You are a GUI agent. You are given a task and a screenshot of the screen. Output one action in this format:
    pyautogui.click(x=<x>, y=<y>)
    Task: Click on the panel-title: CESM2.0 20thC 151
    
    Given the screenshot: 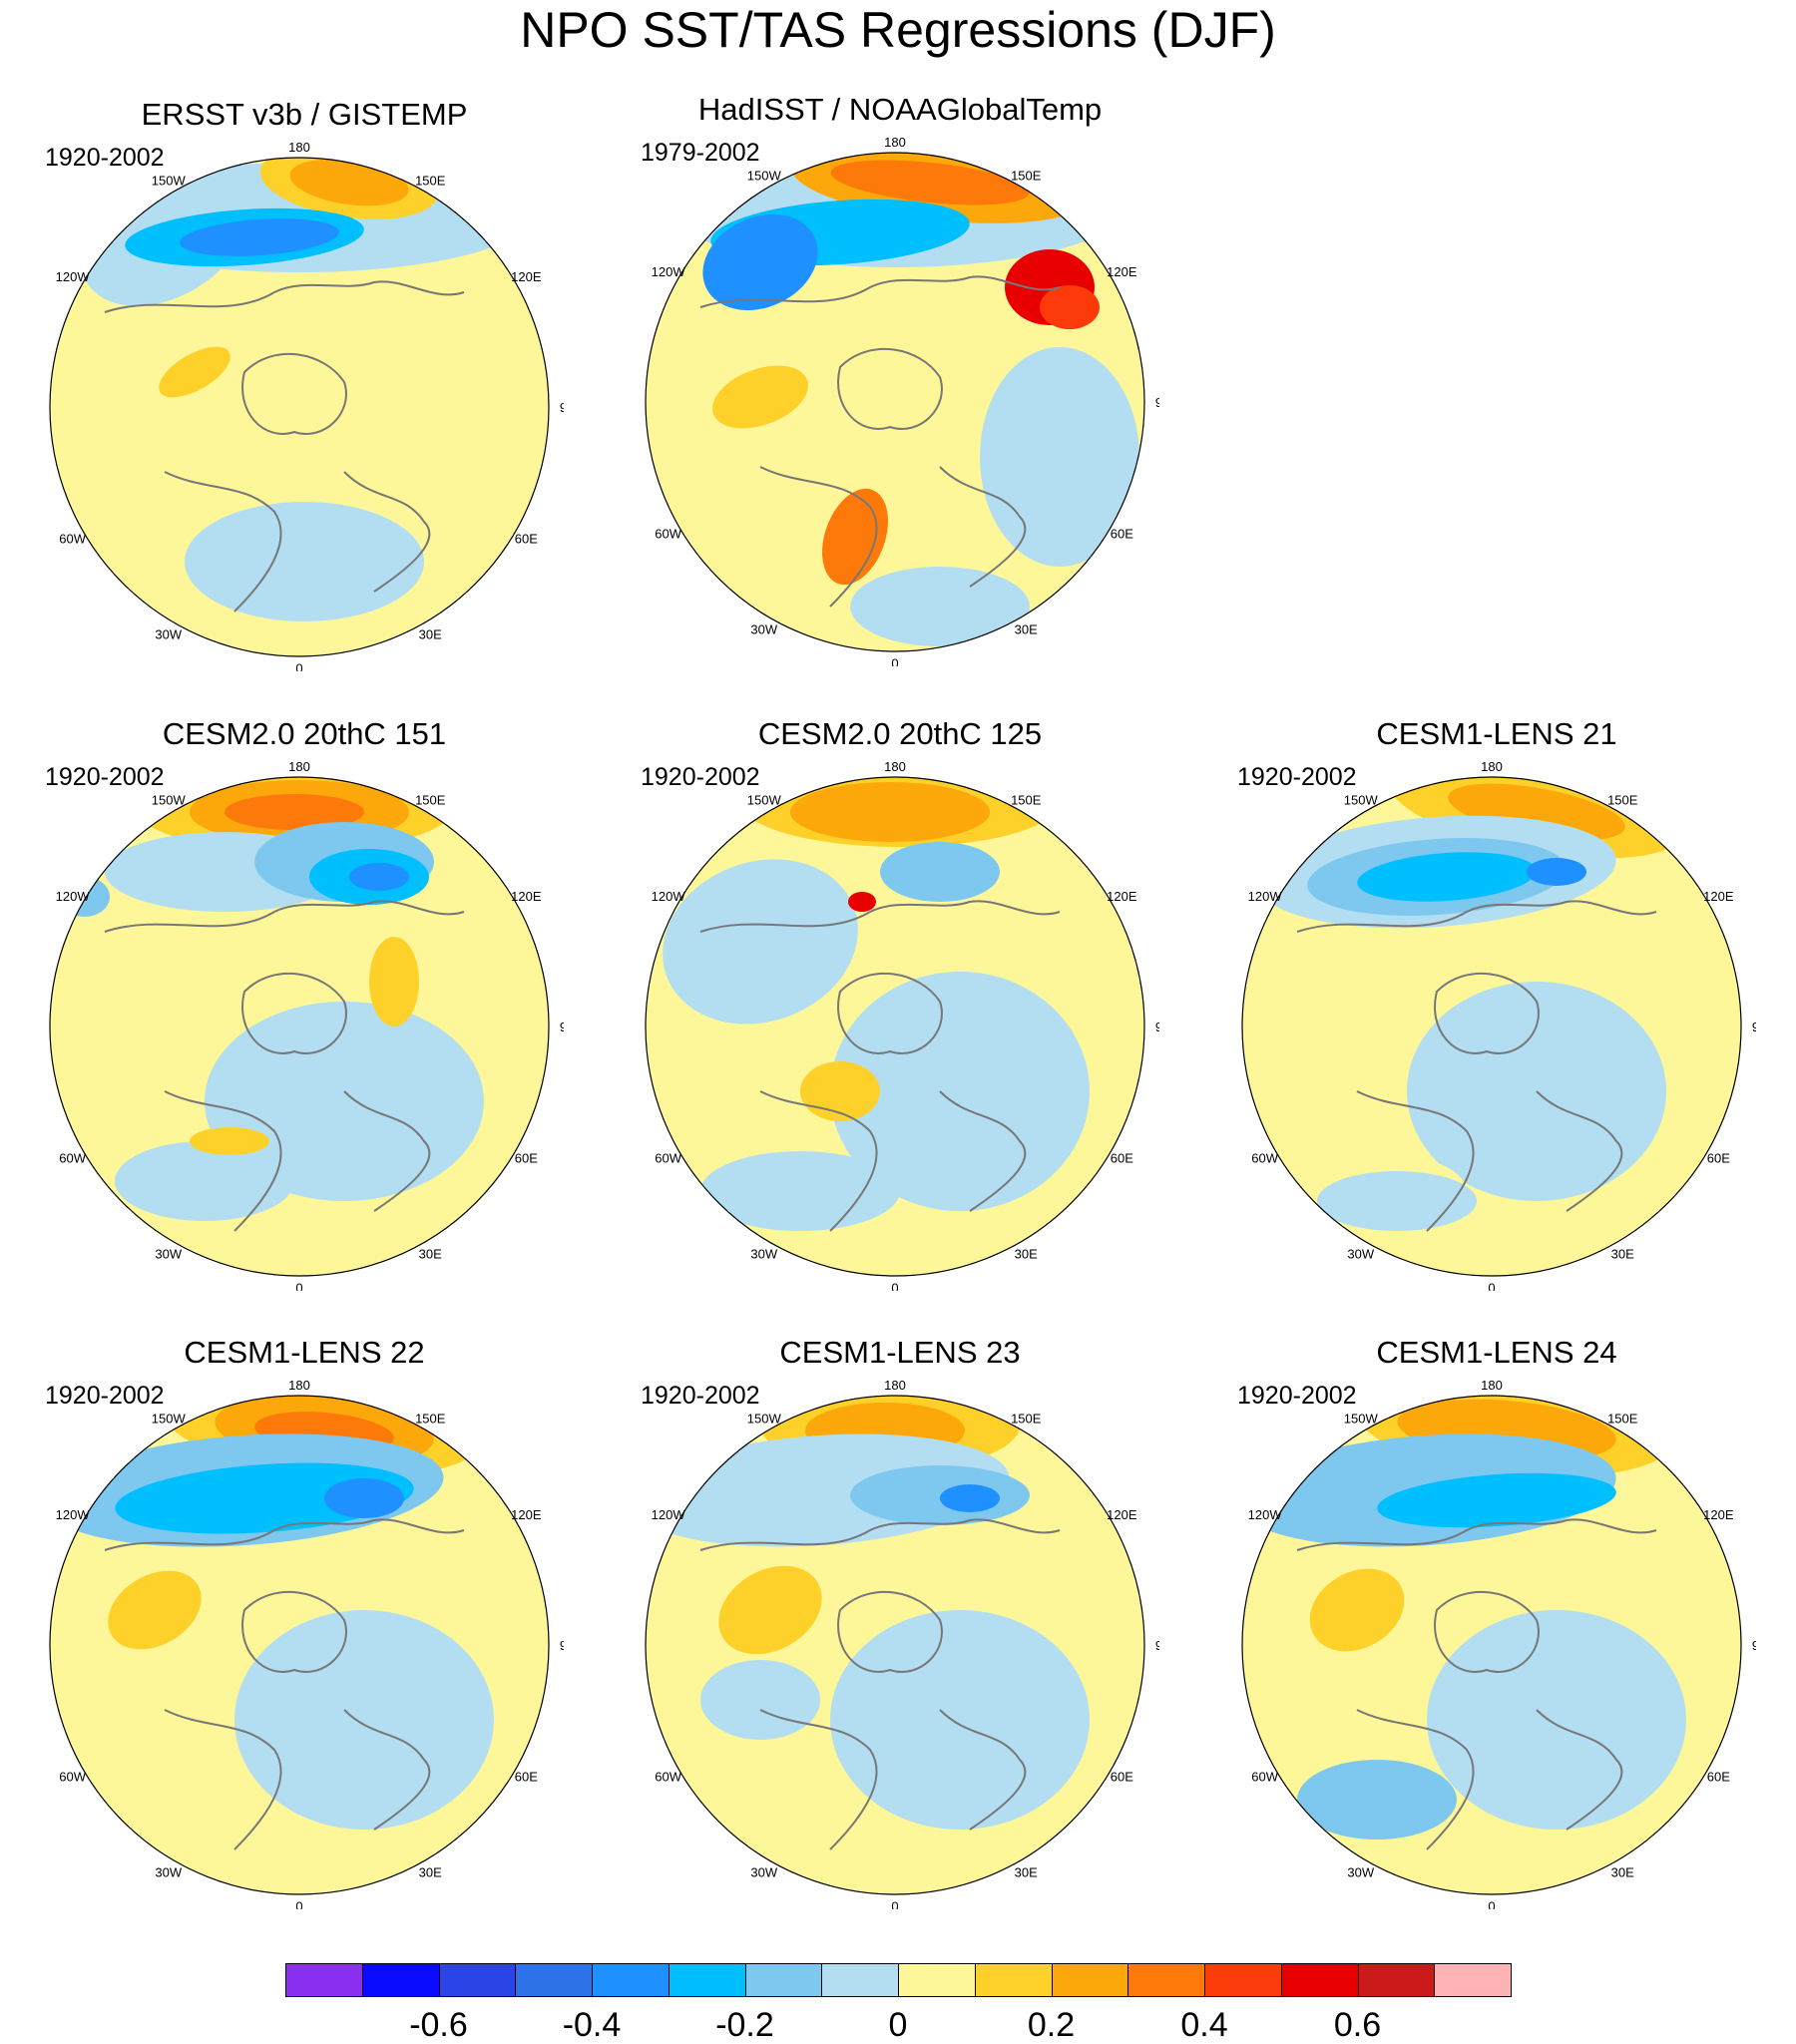 What is the action you would take?
    pyautogui.click(x=304, y=733)
    